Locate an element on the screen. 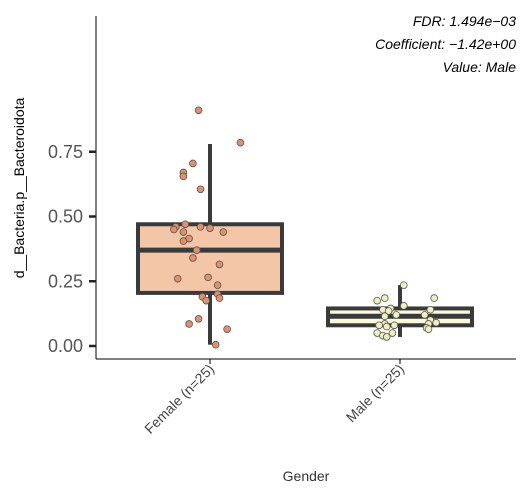  x-ticks: Female (n=25) Male (n=25) is located at coordinates (274, 398).